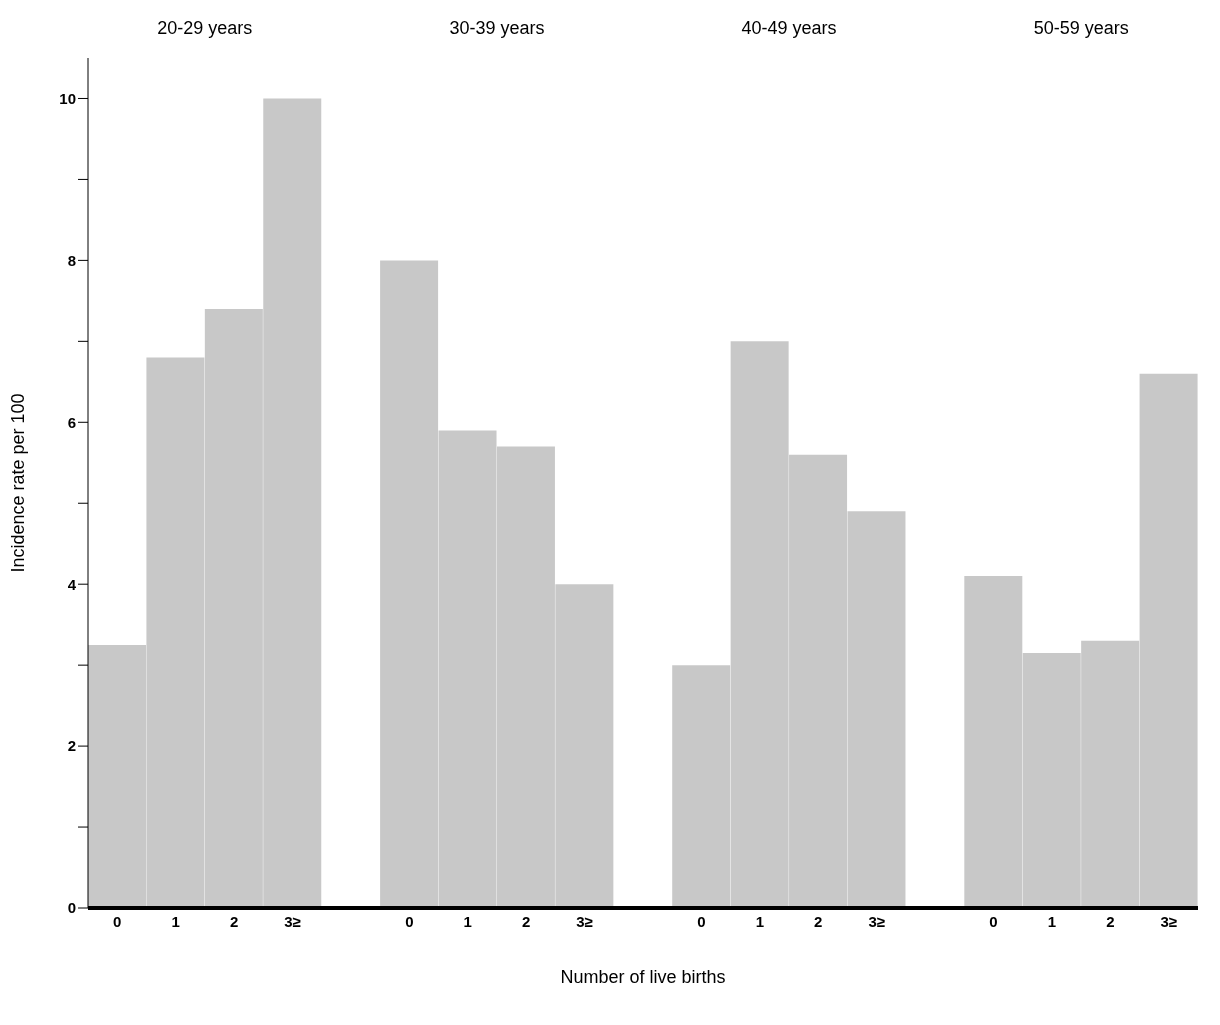 The image size is (1220, 1025). What do you see at coordinates (1081, 28) in the screenshot?
I see `text: 50-59 years` at bounding box center [1081, 28].